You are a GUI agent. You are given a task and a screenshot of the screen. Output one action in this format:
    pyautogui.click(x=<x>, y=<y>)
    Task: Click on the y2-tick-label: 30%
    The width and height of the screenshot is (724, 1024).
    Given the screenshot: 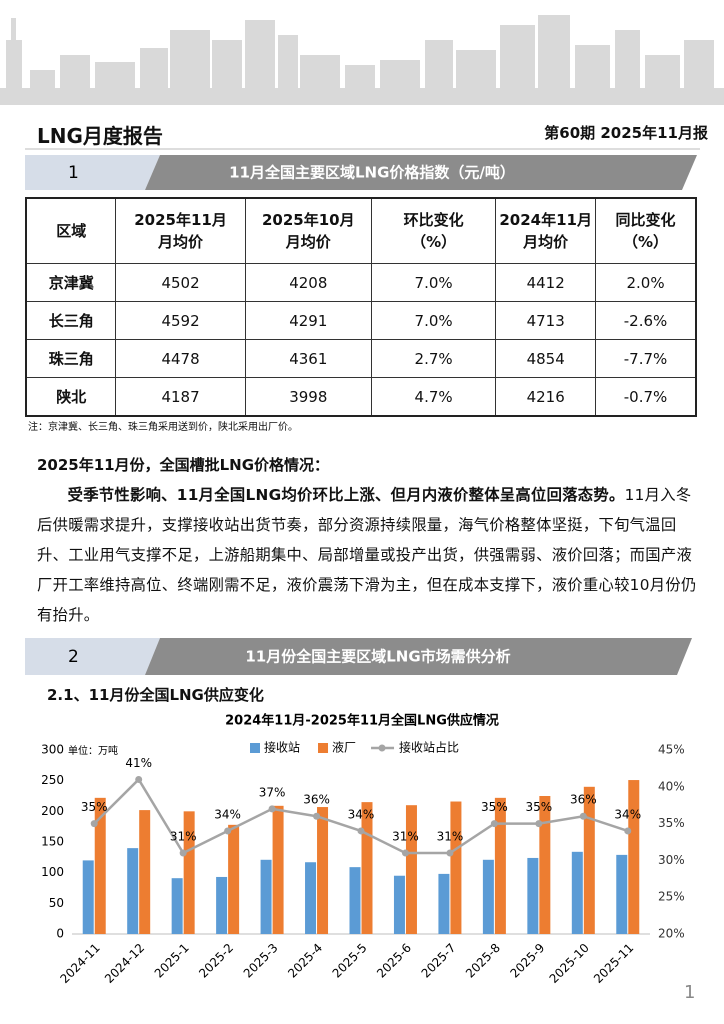 What is the action you would take?
    pyautogui.click(x=671, y=860)
    